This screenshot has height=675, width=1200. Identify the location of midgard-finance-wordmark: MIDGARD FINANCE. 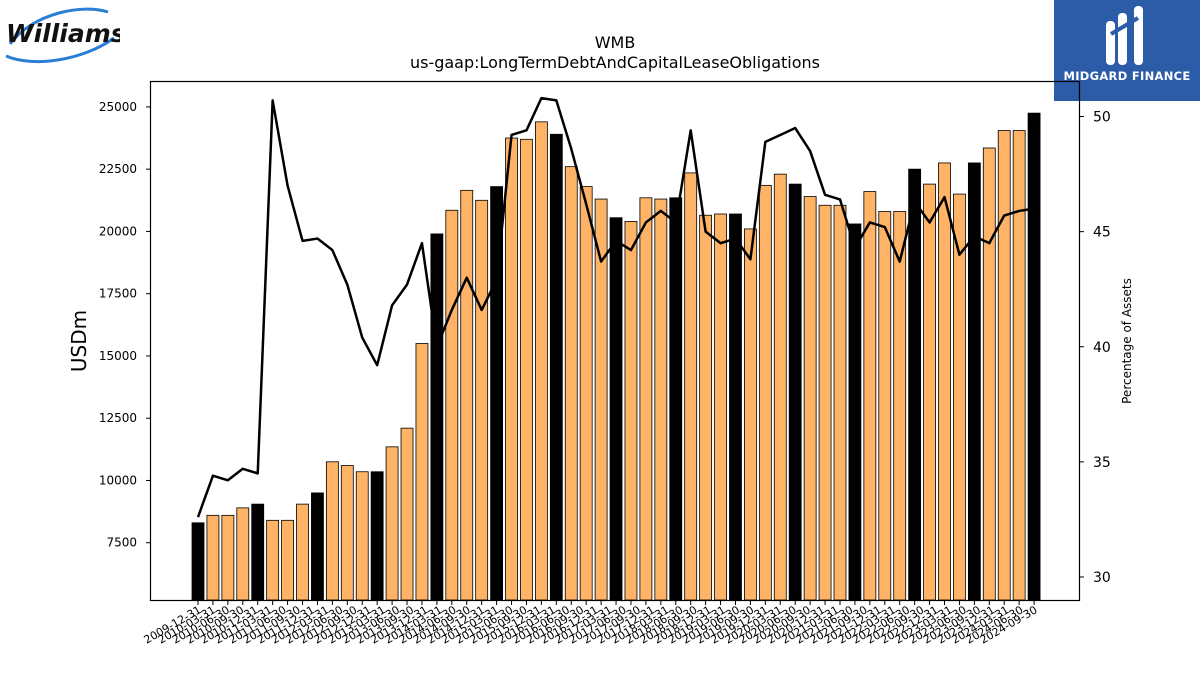
(1127, 76).